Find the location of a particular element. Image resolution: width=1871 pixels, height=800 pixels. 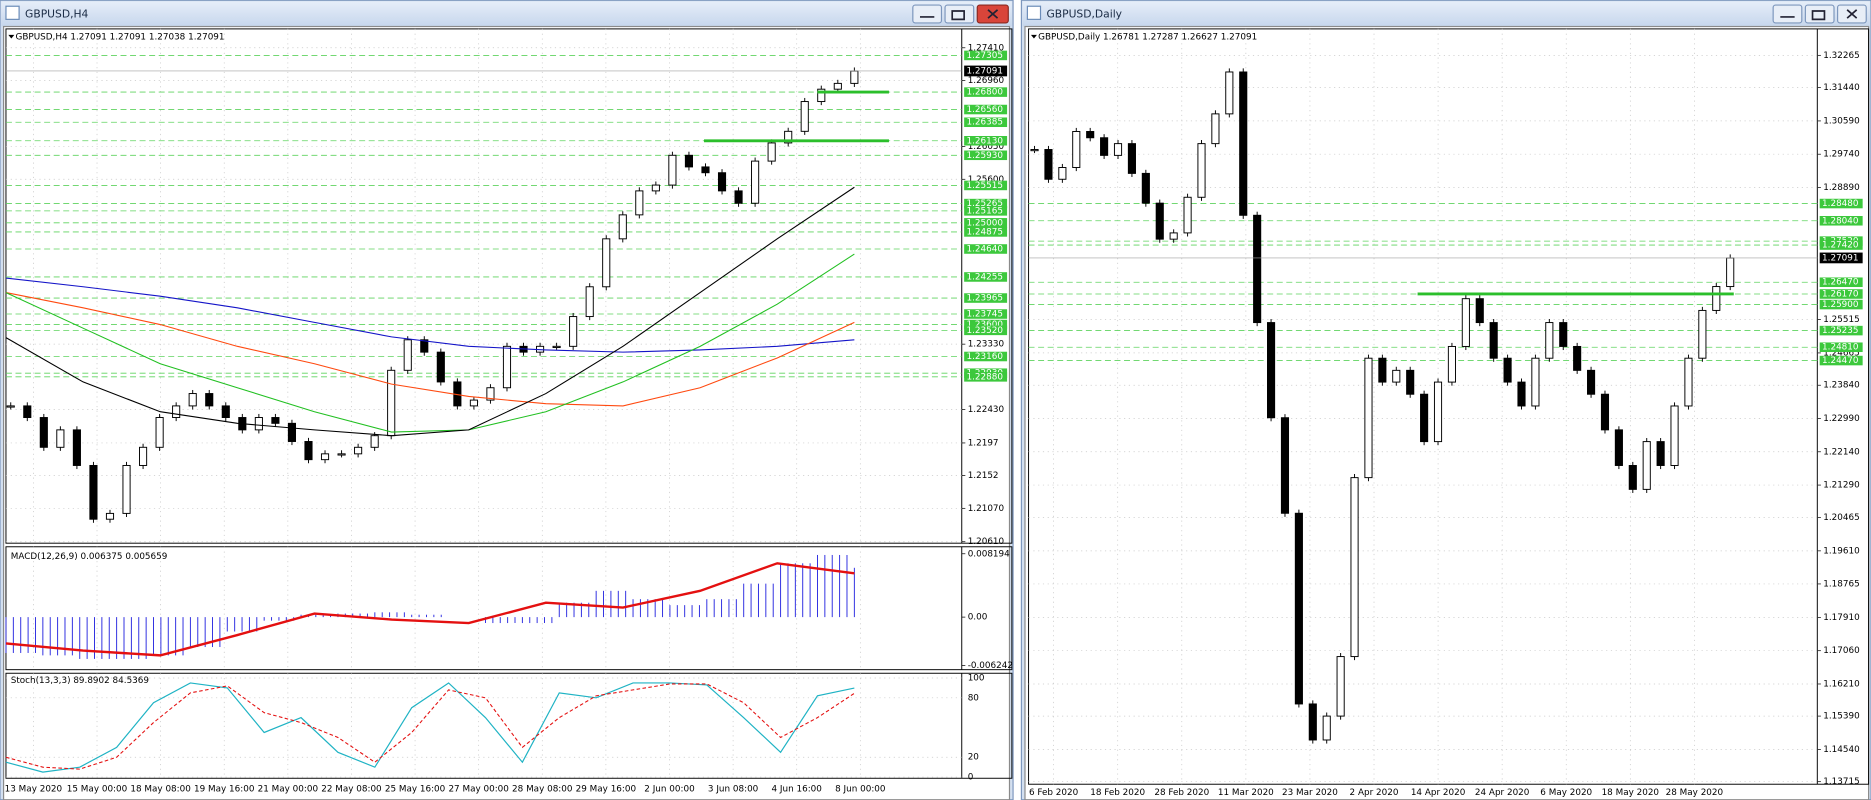

price-tick-label: 1.25515 is located at coordinates (1841, 320).